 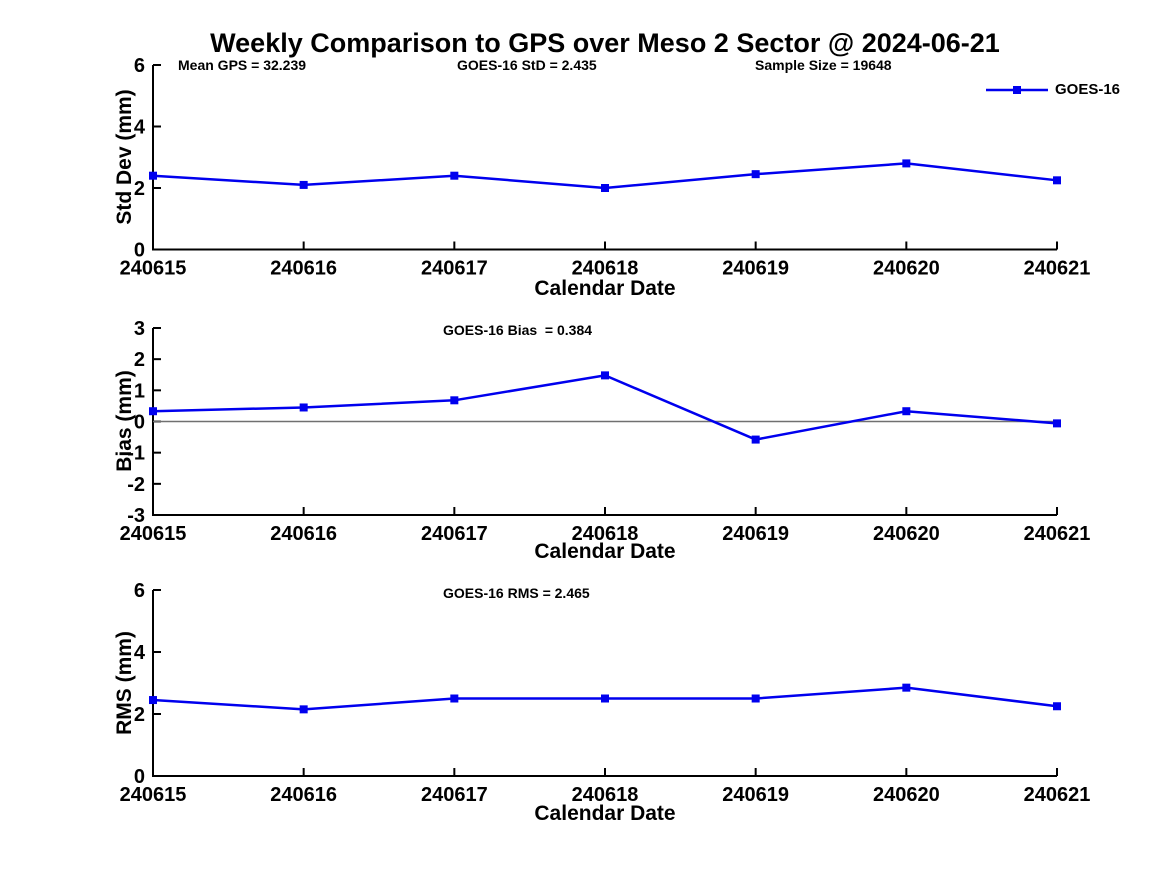 What do you see at coordinates (518, 330) in the screenshot?
I see `annotation-goes16-bias: GOES-16 Bias = 0.384` at bounding box center [518, 330].